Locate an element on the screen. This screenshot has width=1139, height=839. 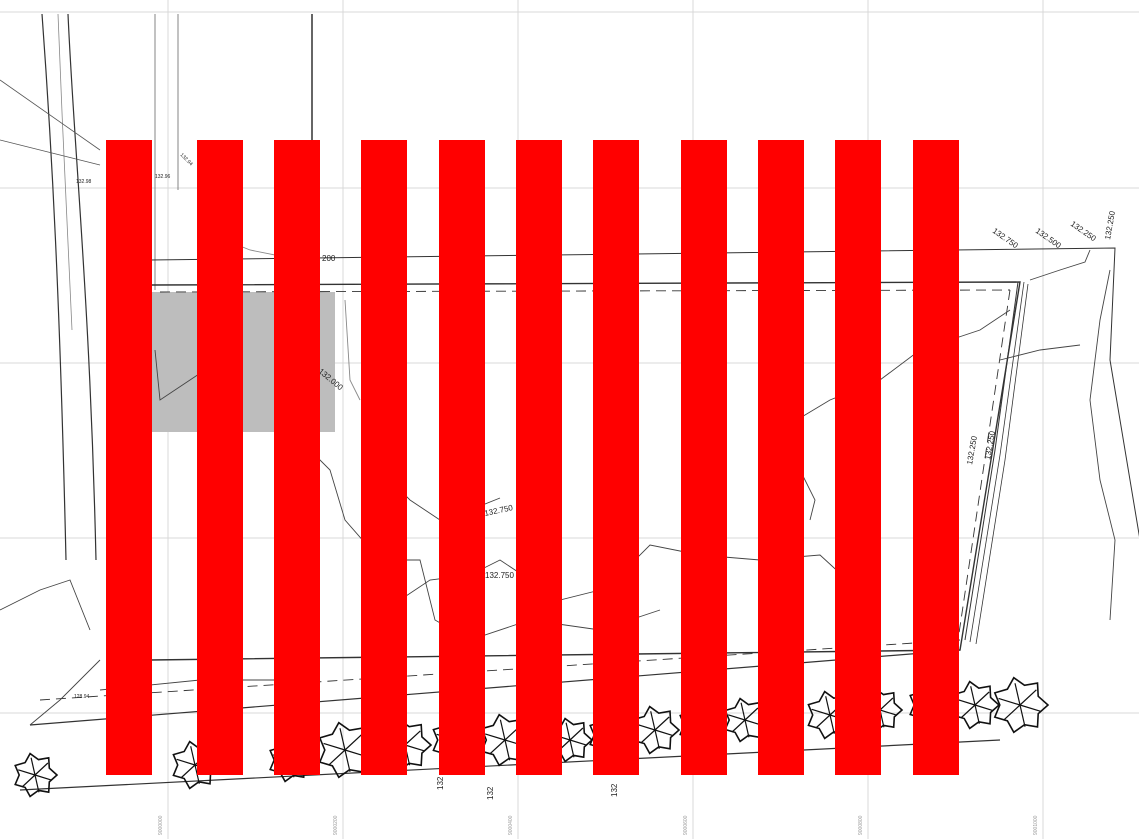
elevation-label: 132.500 is located at coordinates (1048, 238).